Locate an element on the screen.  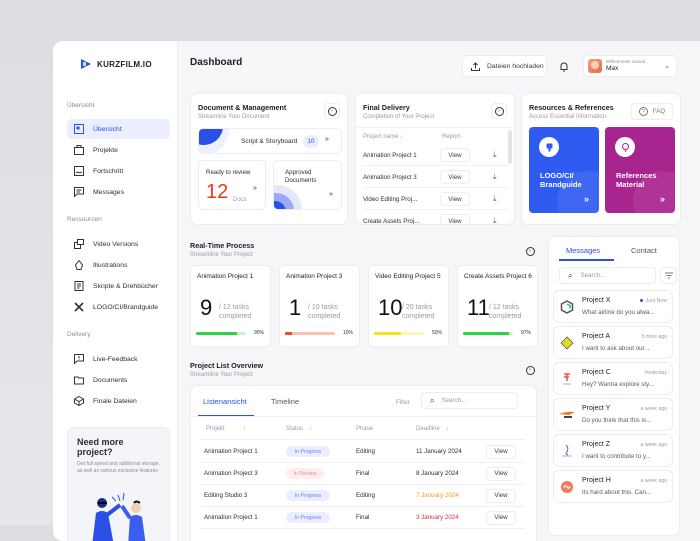
tab-contact: Contact is located at coordinates (644, 250).